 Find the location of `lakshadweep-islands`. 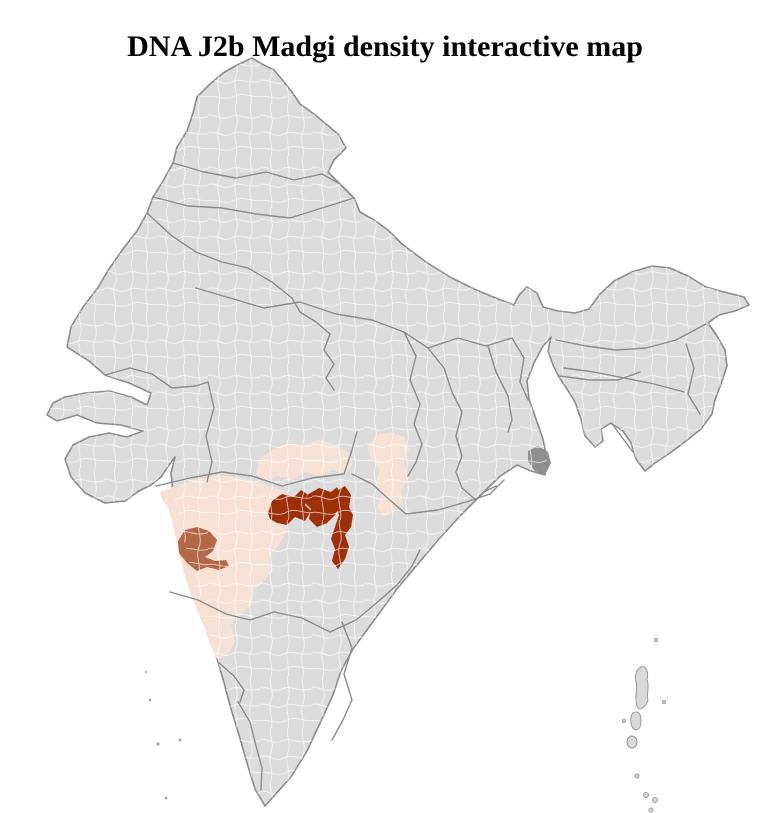

lakshadweep-islands is located at coordinates (163, 735).